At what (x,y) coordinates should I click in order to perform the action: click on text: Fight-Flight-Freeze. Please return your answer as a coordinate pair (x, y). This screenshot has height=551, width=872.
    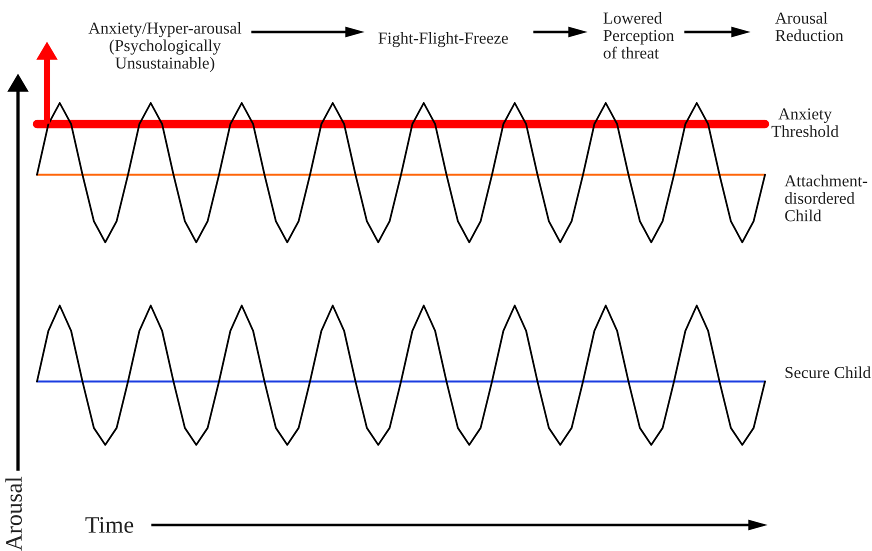
    Looking at the image, I should click on (443, 40).